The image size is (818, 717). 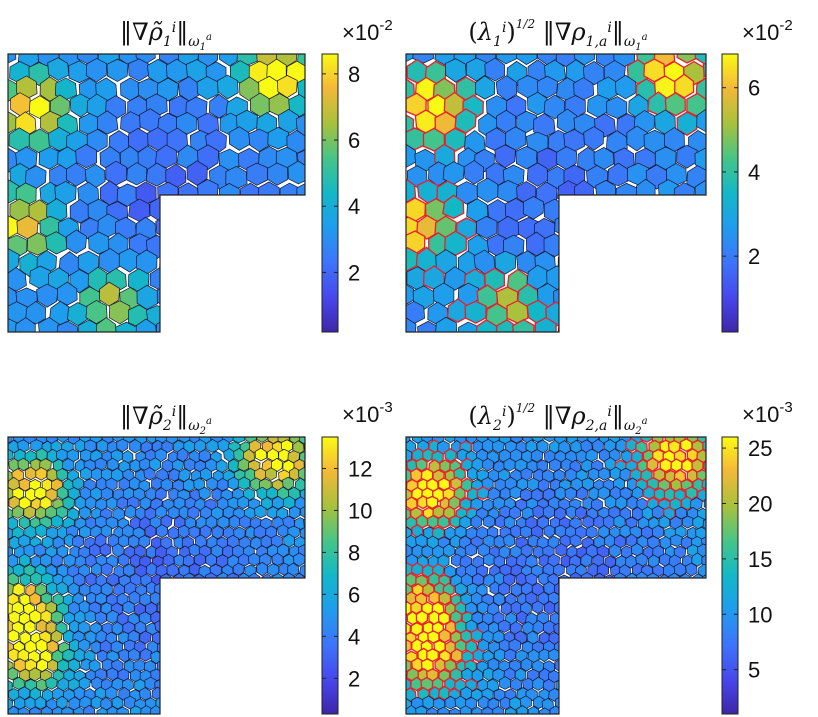 What do you see at coordinates (367, 31) in the screenshot?
I see `panel-1-exponent: ×10⁻²` at bounding box center [367, 31].